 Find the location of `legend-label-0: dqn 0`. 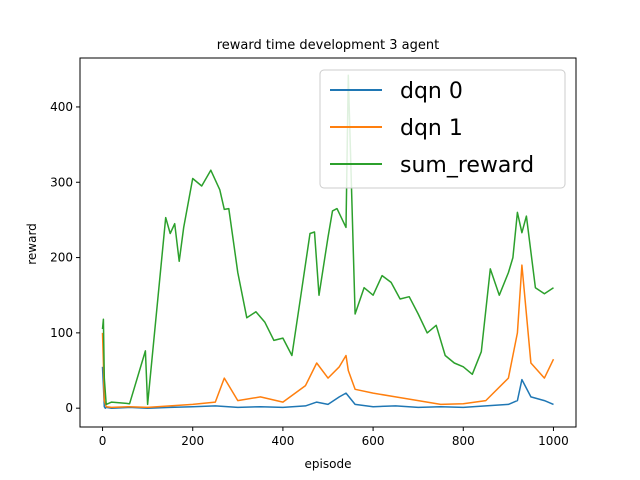

legend-label-0: dqn 0 is located at coordinates (431, 91).